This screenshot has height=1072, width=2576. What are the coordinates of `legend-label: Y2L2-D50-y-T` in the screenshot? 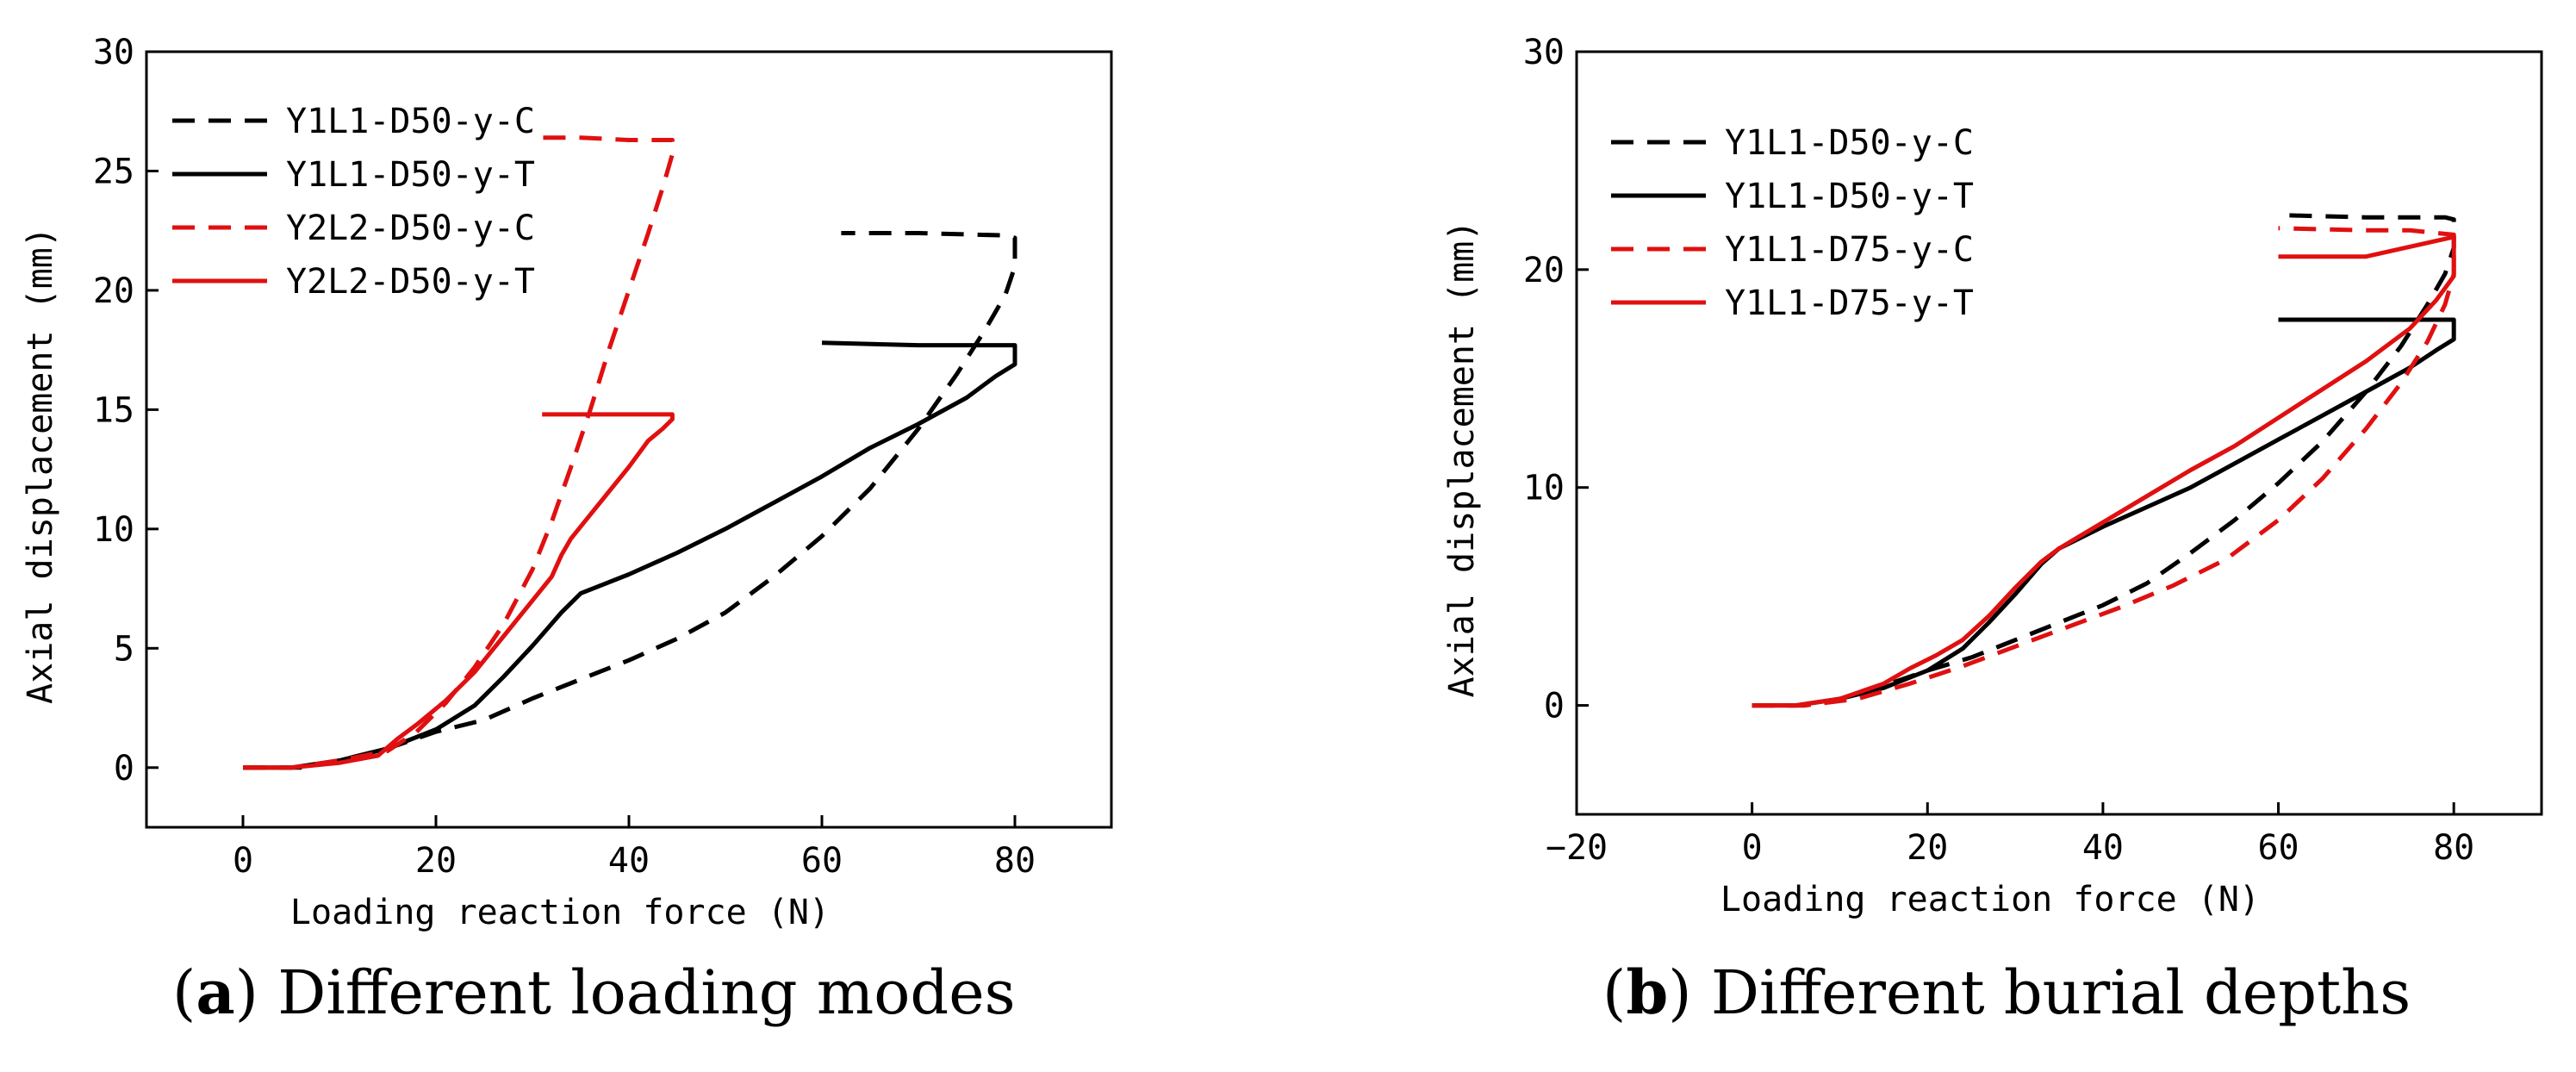 It's located at (411, 282).